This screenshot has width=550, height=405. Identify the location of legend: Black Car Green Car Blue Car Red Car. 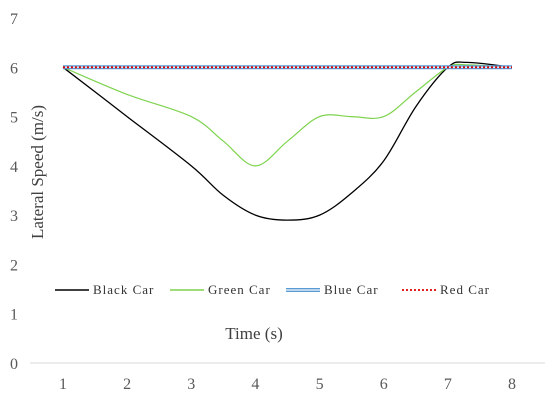
(272, 289).